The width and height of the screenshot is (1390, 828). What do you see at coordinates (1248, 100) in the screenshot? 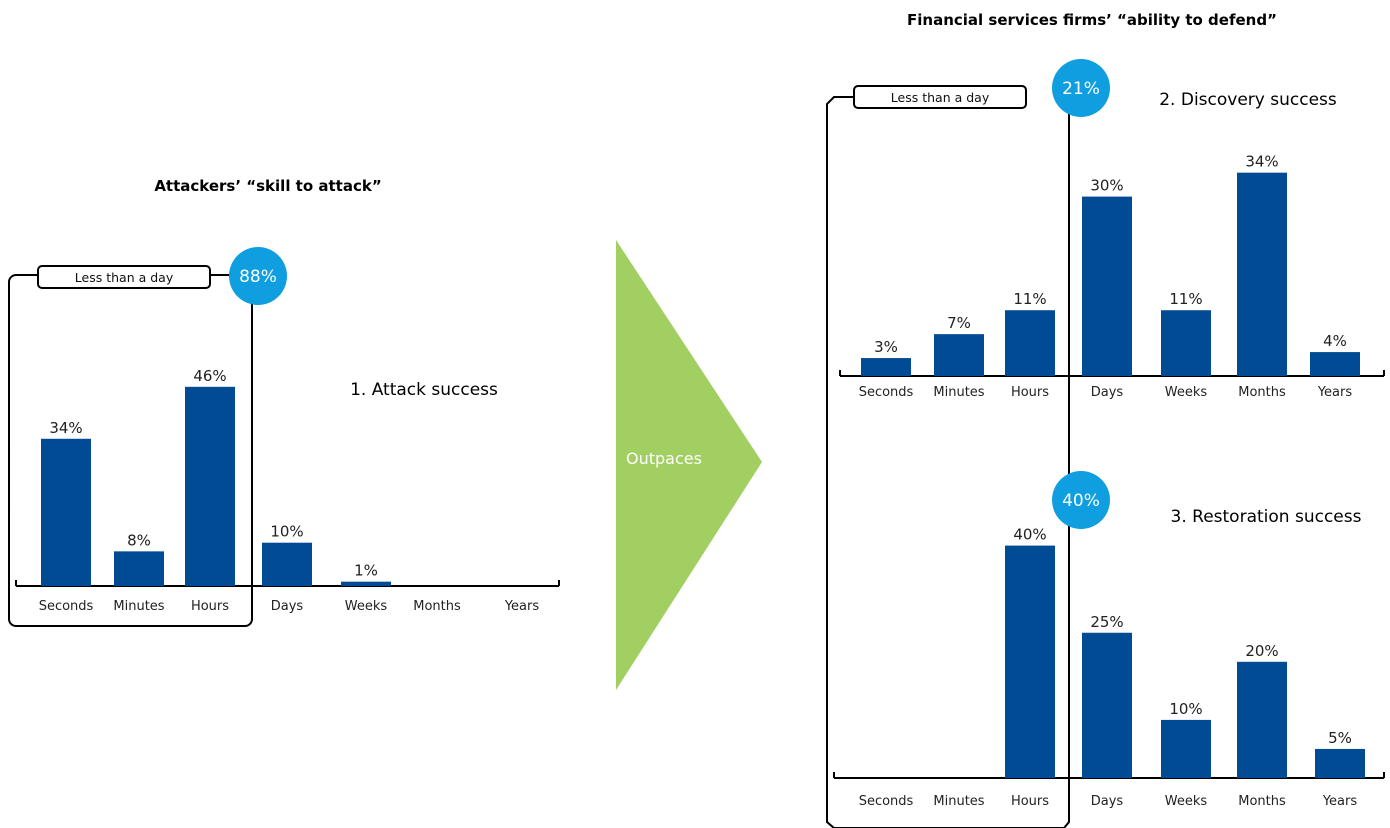
I see `chart-2-title: 2. Discovery success` at bounding box center [1248, 100].